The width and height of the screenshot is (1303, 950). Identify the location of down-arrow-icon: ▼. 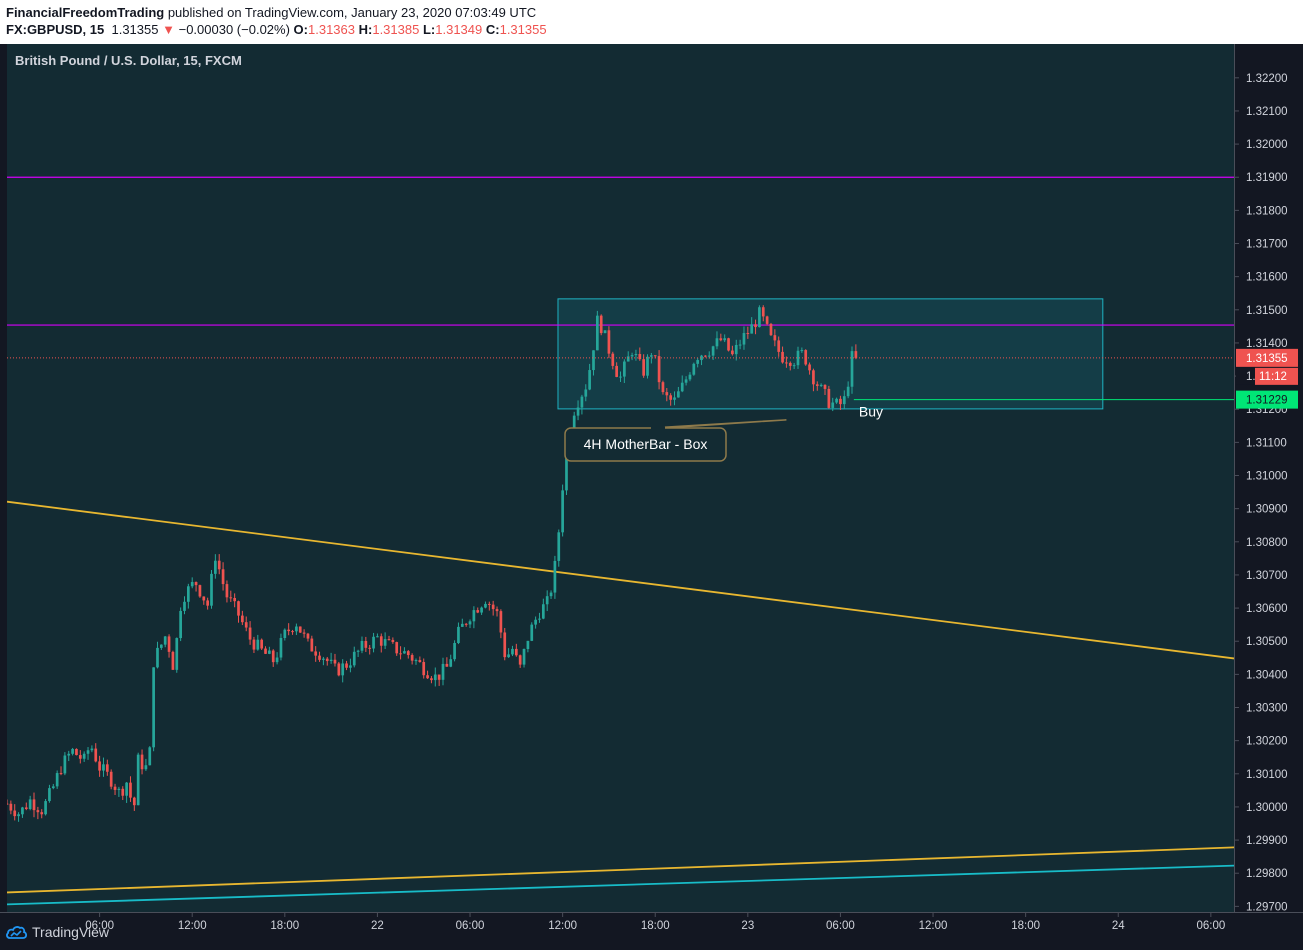
(168, 29).